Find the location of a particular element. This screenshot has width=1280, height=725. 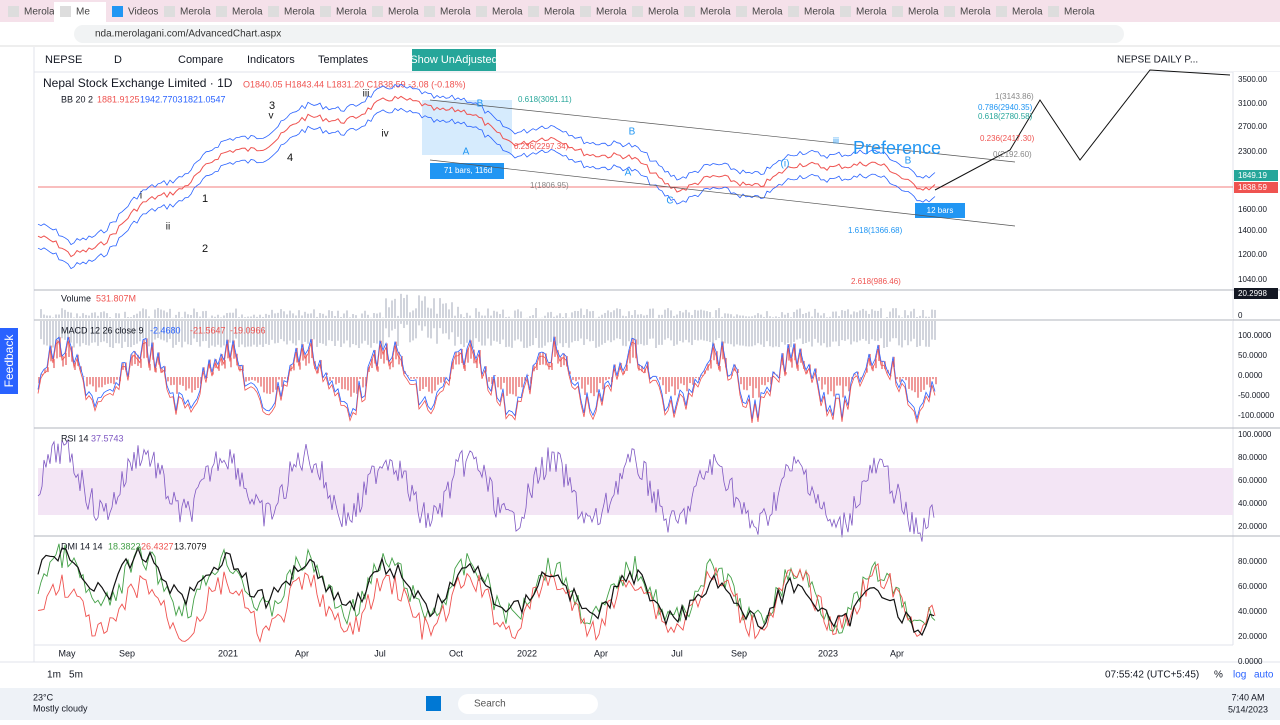

annotation: v is located at coordinates (271, 116).